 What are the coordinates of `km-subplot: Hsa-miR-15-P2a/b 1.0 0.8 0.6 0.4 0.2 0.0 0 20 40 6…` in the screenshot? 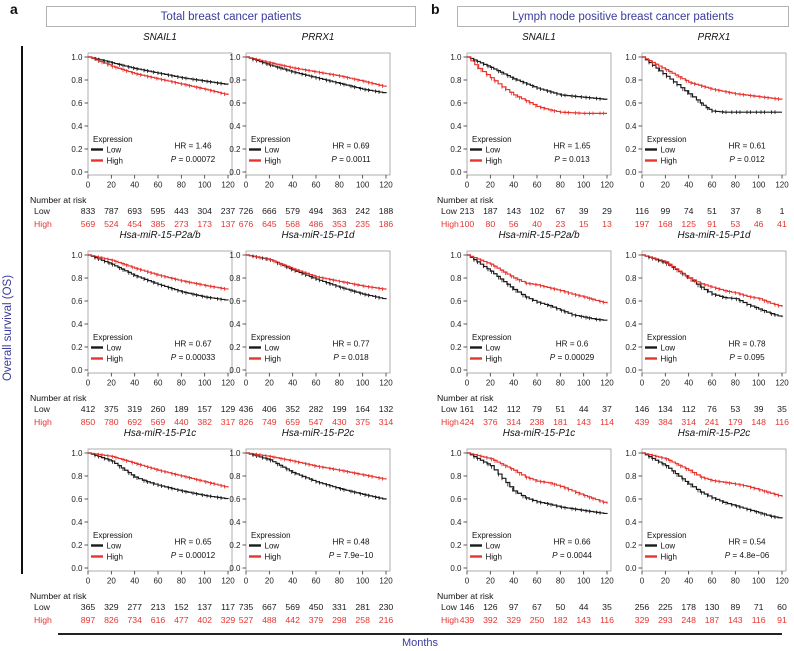 It's located at (151, 330).